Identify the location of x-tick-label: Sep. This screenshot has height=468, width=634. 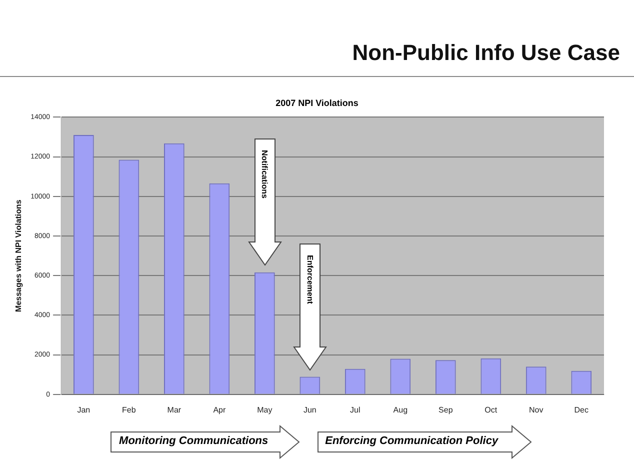
(446, 409).